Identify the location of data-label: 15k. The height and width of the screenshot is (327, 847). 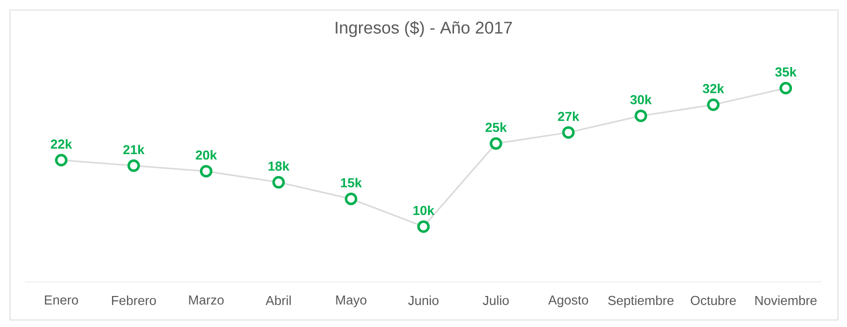
(351, 183).